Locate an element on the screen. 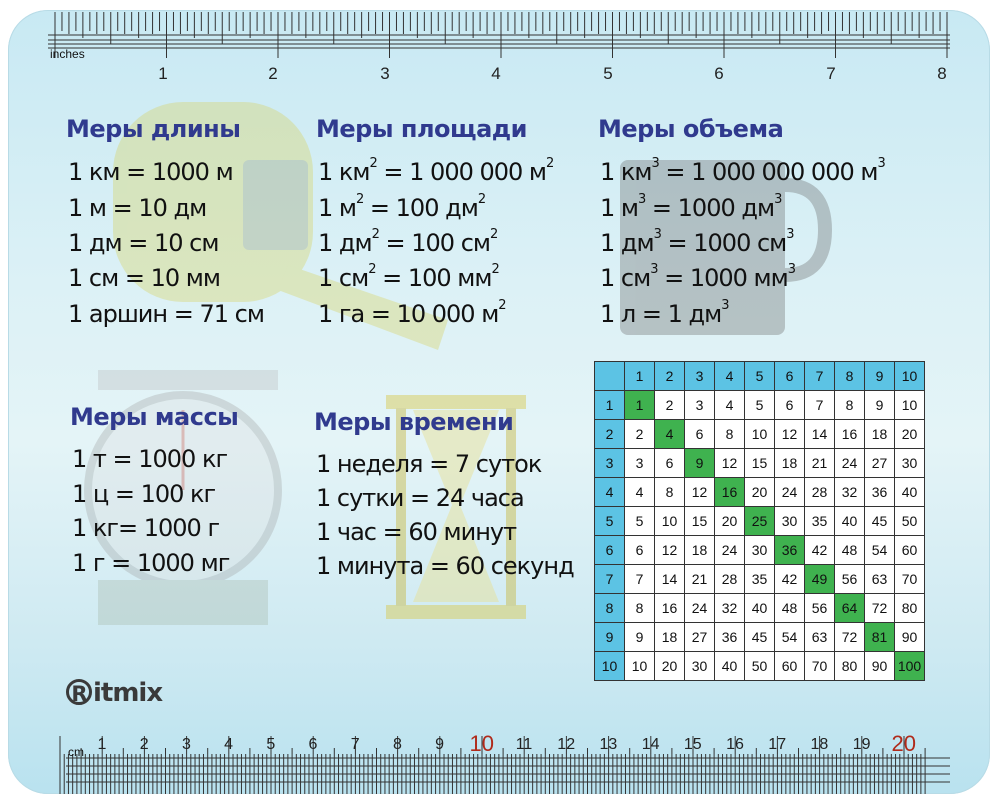 This screenshot has width=1000, height=802. table-cell: 28 is located at coordinates (819, 492).